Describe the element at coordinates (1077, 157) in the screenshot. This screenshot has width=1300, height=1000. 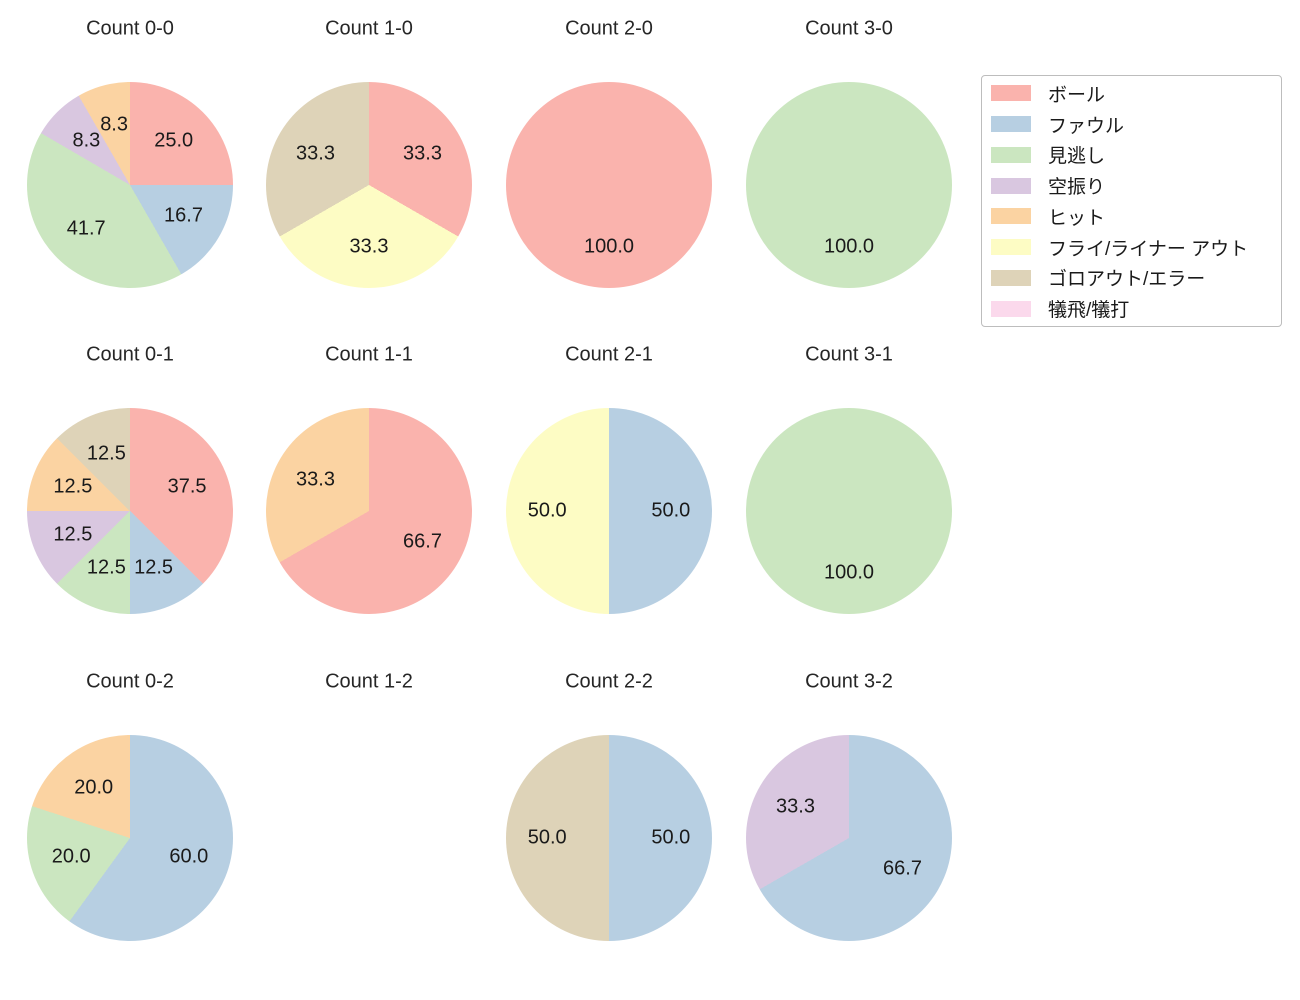
I see `legend-label: 見逃し` at that location.